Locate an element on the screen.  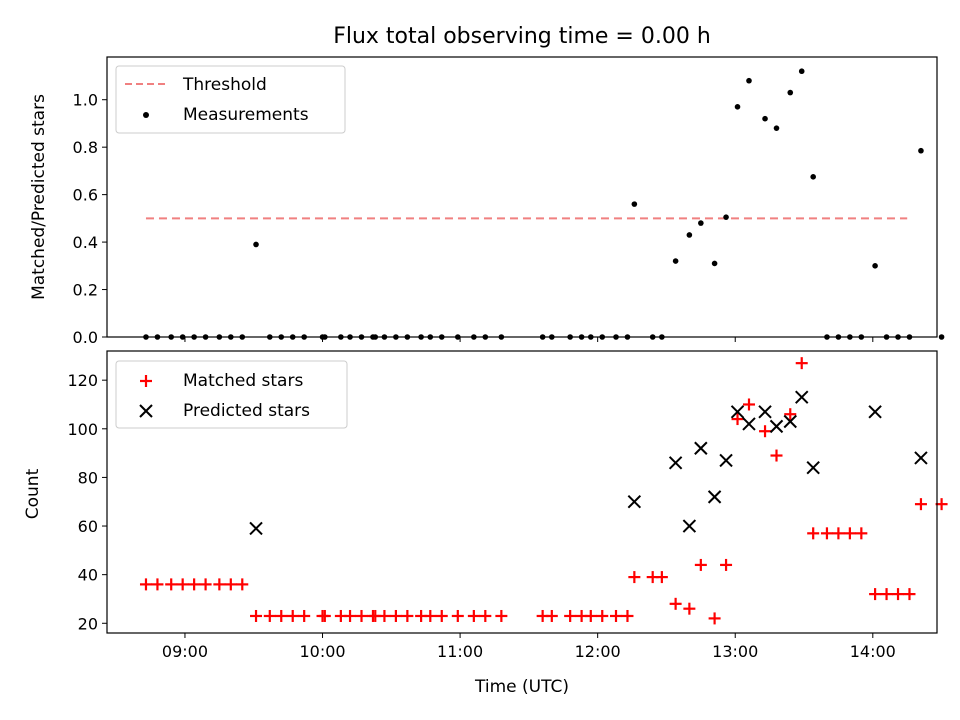
x-axis-label: Time (UTC) is located at coordinates (521, 687).